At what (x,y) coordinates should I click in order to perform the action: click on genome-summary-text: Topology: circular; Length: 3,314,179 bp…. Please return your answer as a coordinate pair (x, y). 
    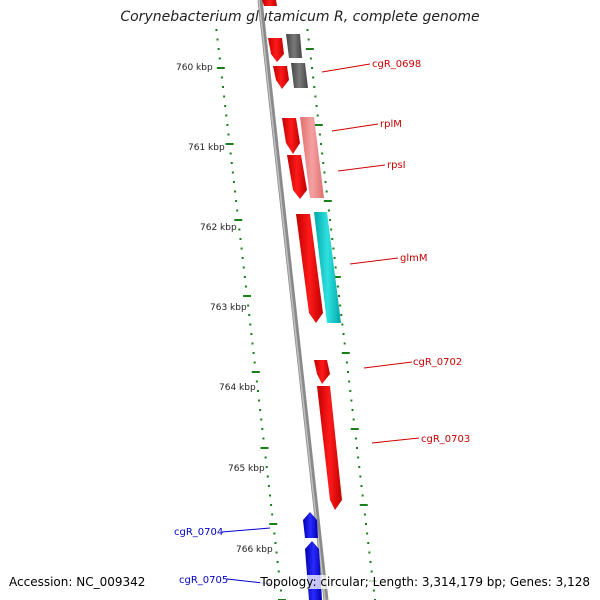
    Looking at the image, I should click on (425, 582).